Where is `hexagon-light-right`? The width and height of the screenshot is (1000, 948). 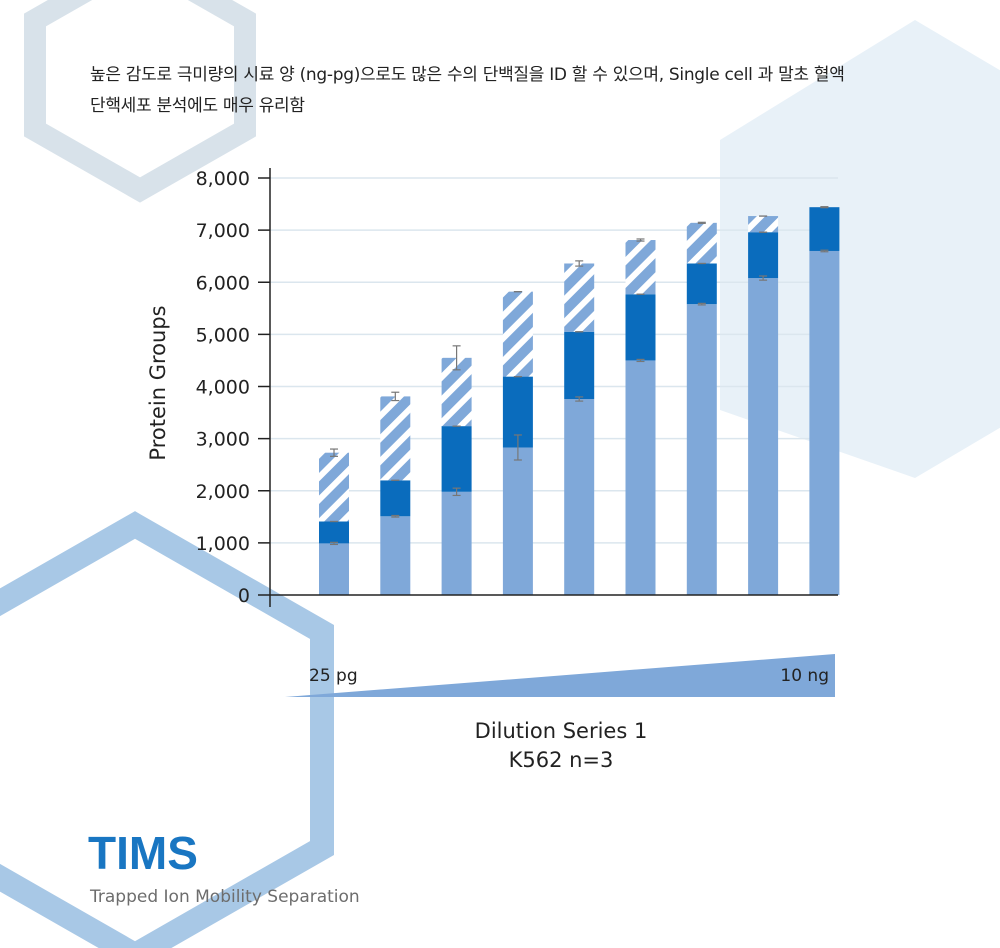
hexagon-light-right is located at coordinates (860, 249).